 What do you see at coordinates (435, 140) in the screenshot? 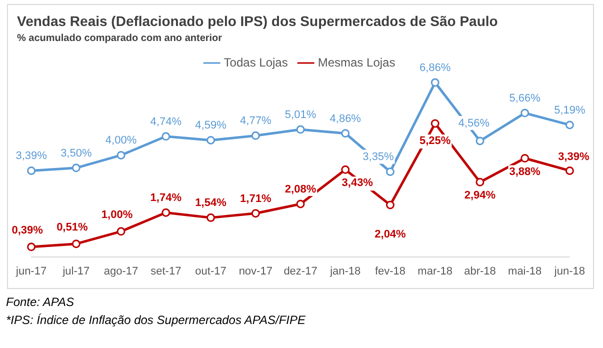
I see `data-label: 5,25%` at bounding box center [435, 140].